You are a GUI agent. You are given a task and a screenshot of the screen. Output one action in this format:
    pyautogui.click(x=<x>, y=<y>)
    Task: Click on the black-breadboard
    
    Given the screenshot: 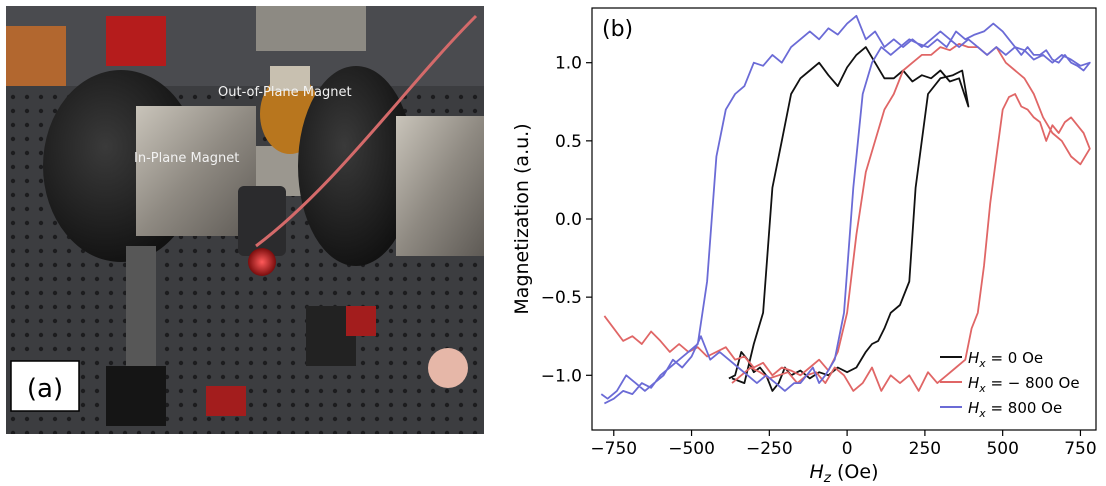 What is the action you would take?
    pyautogui.click(x=136, y=396)
    